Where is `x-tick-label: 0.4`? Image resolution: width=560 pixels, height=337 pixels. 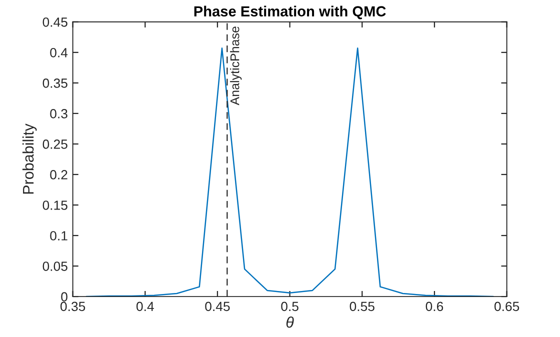 x-tick-label: 0.4 is located at coordinates (145, 307).